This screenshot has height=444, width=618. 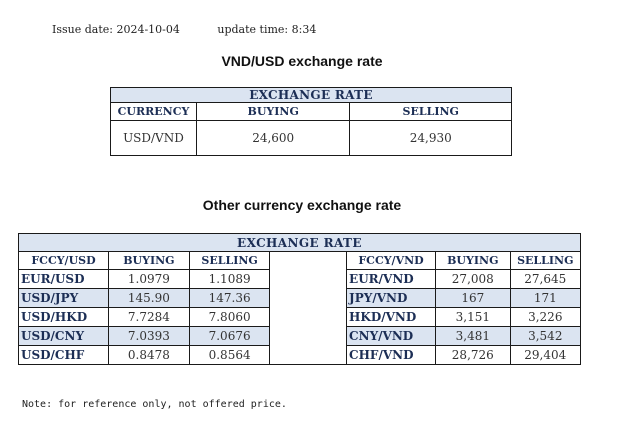 I want to click on currency-pair: USD/VND, so click(x=153, y=138).